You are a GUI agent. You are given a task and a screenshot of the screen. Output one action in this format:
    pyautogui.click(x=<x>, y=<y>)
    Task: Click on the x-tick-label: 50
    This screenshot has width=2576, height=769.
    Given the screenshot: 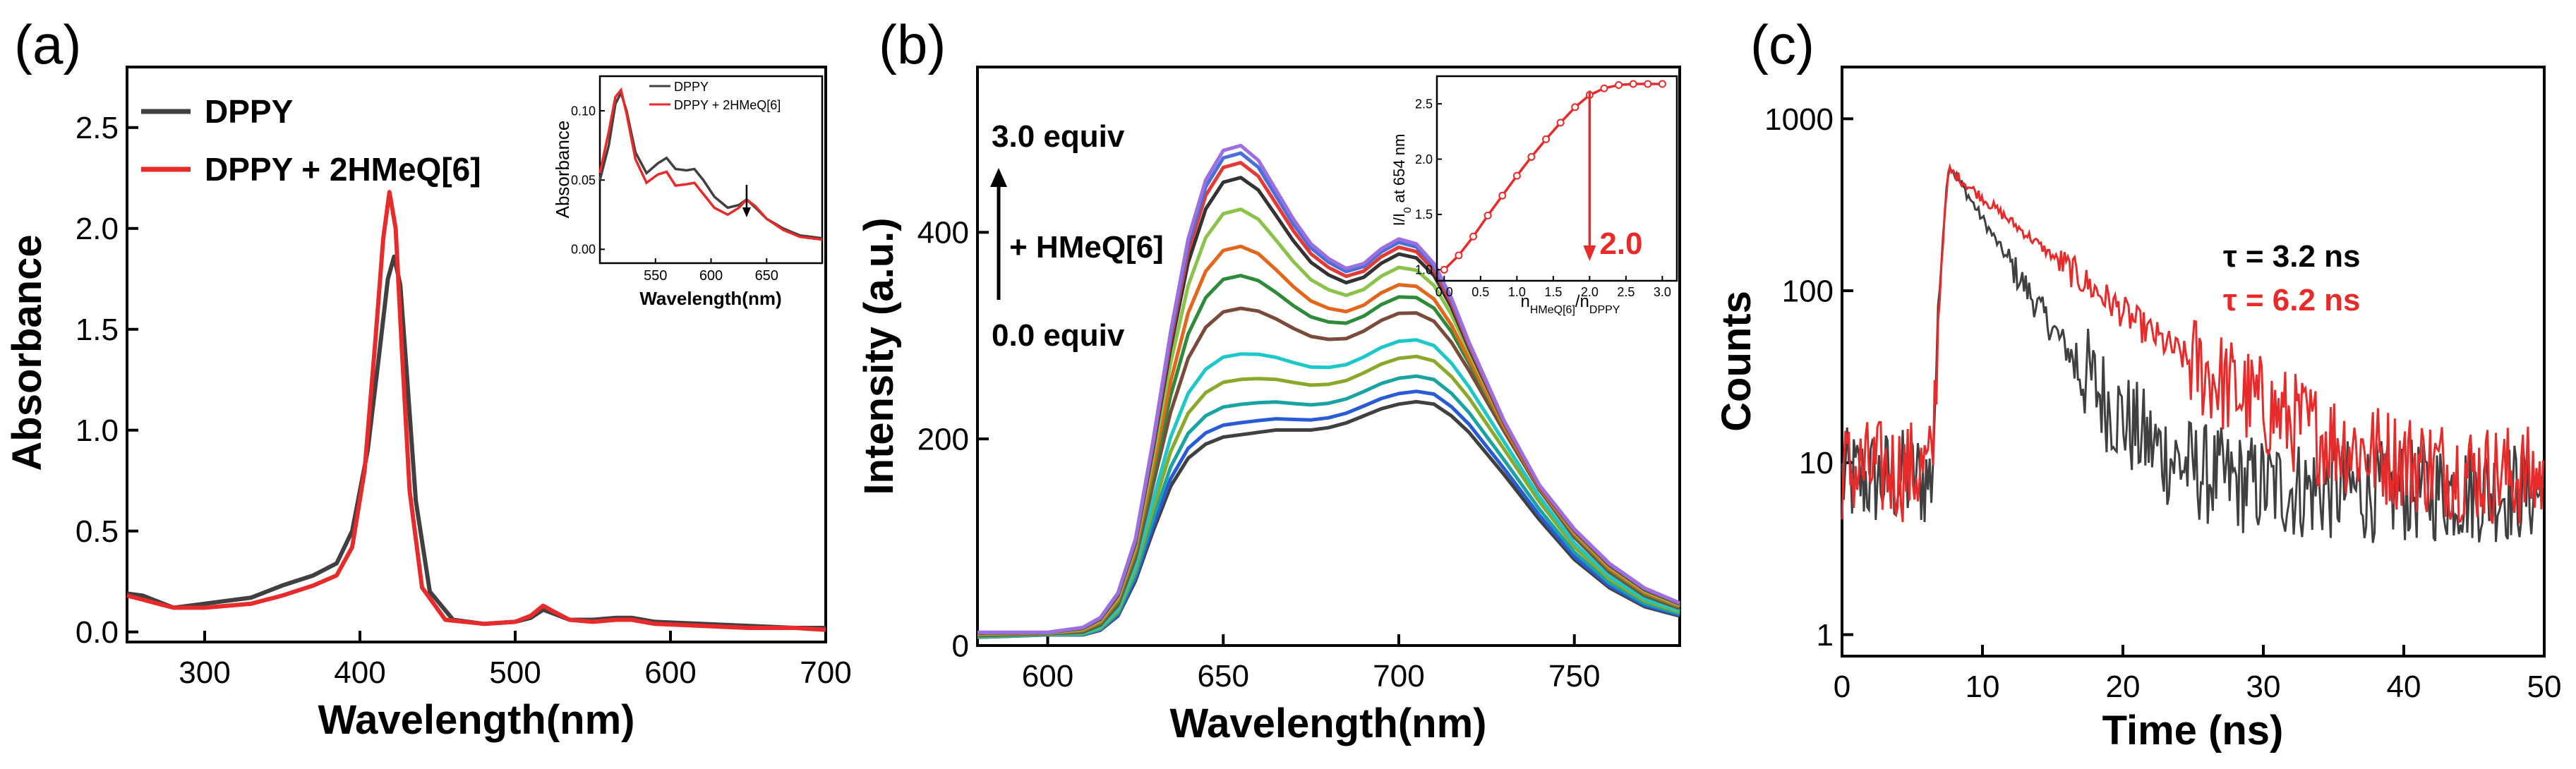 What is the action you would take?
    pyautogui.click(x=2544, y=687)
    